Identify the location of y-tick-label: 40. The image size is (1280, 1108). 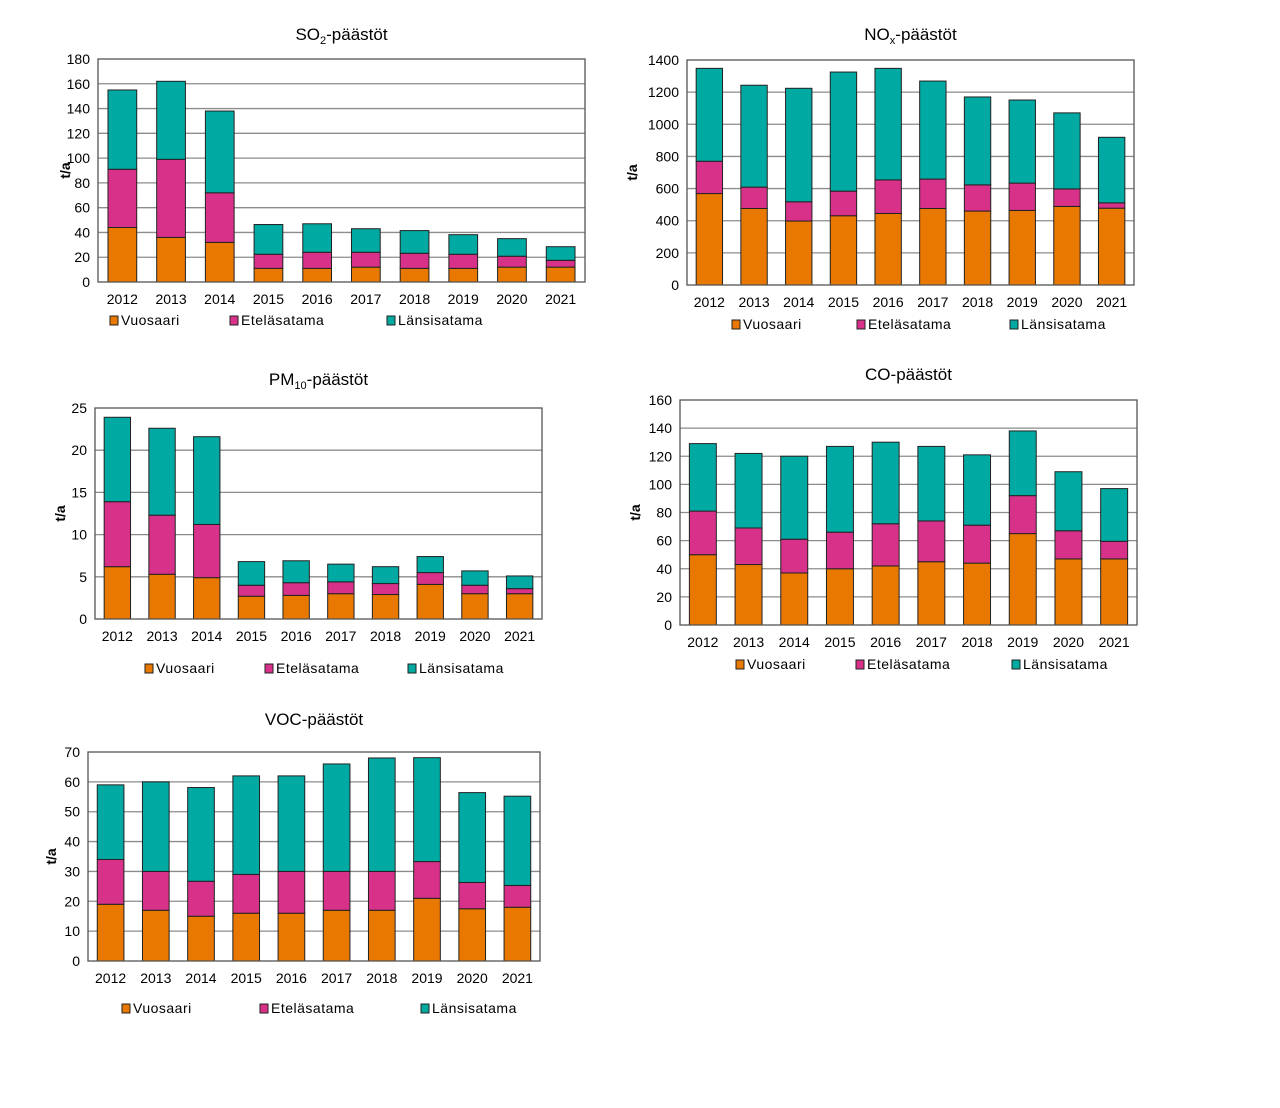
(664, 569).